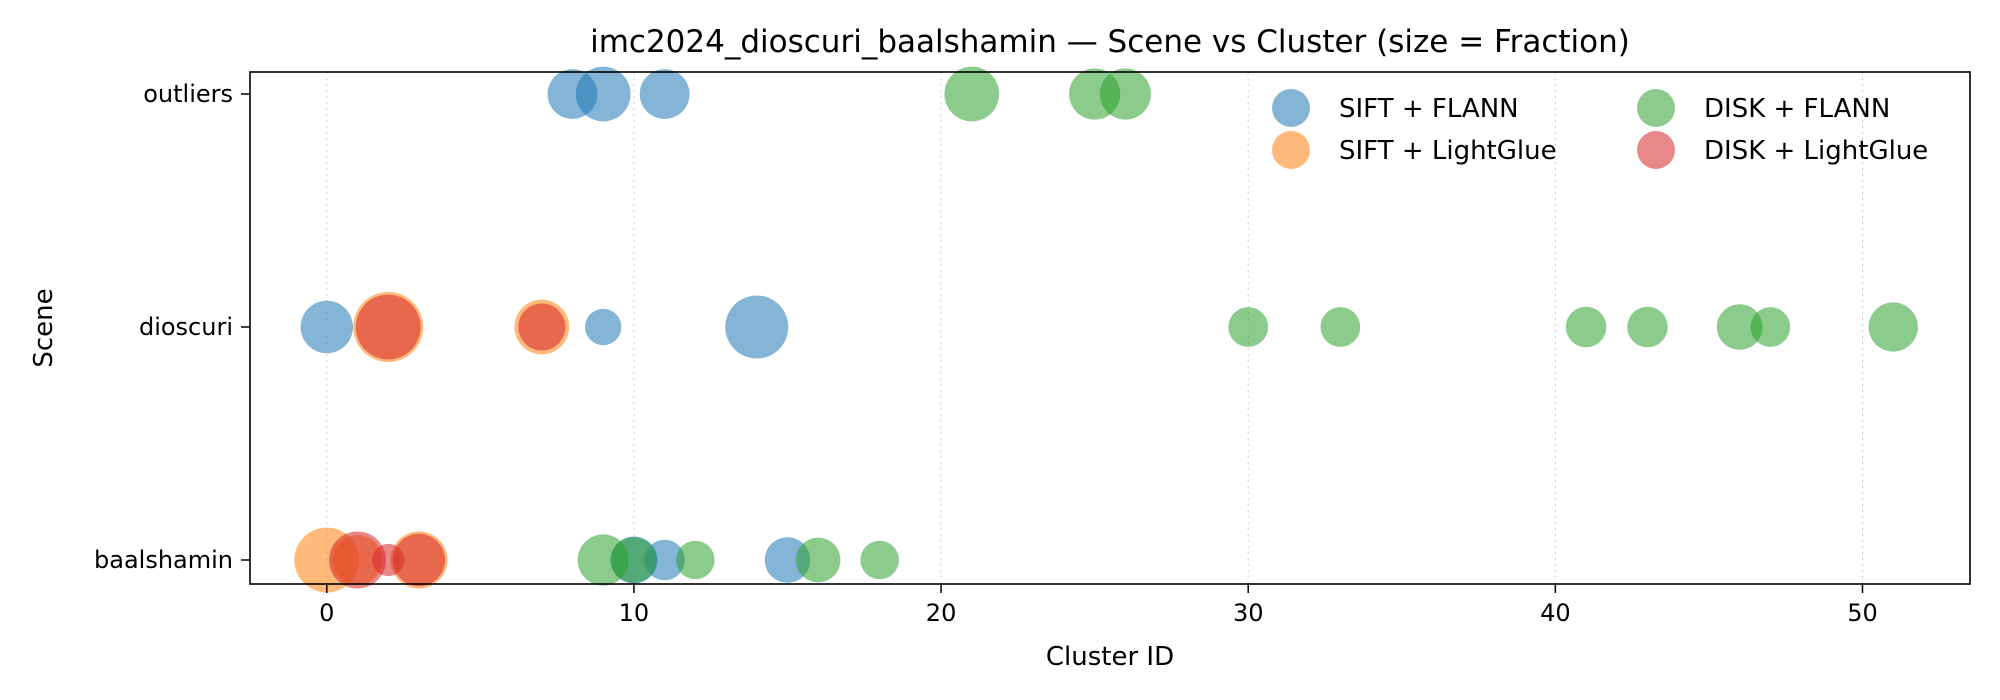  Describe the element at coordinates (1429, 109) in the screenshot. I see `legend-label: SIFT + FLANN` at that location.